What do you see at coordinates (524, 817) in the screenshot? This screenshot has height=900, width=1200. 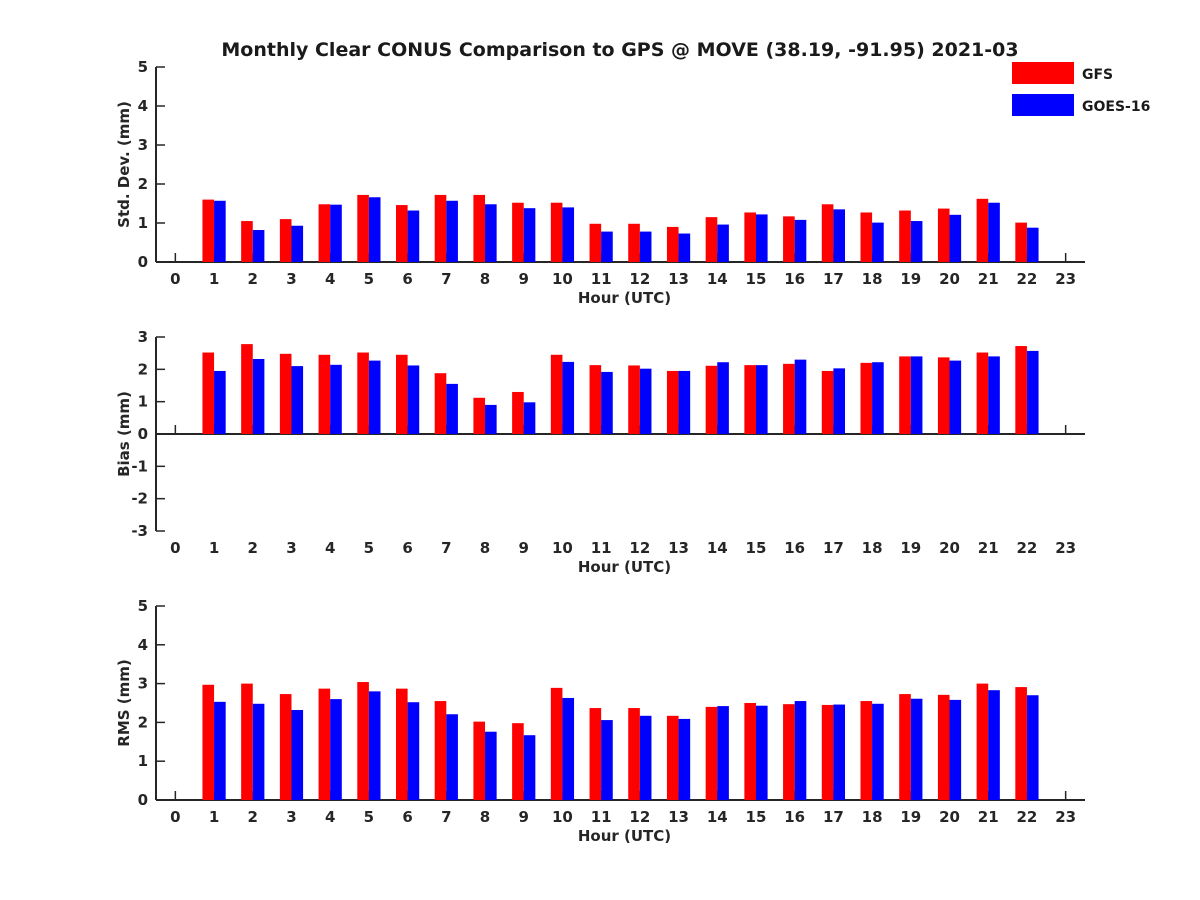 I see `rms-x-tick-label: 9` at bounding box center [524, 817].